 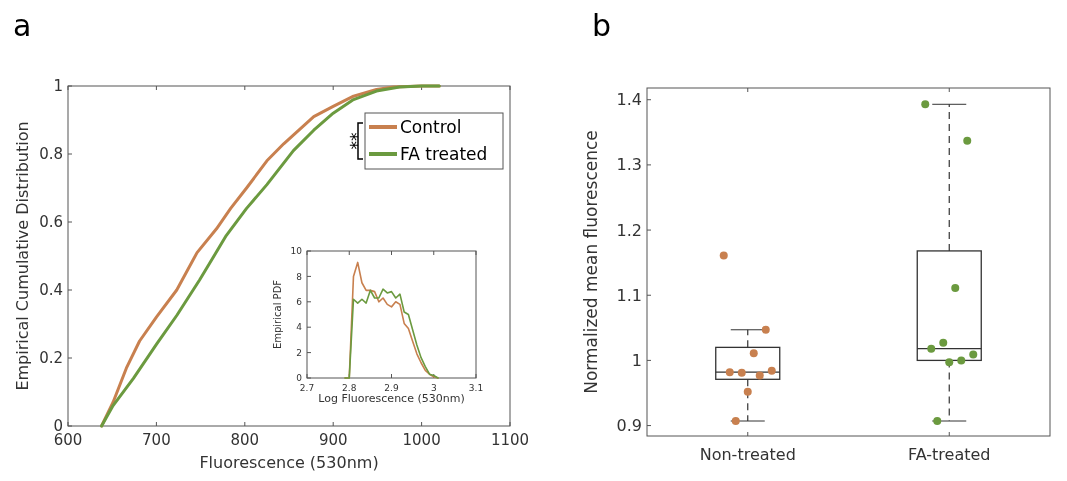 What do you see at coordinates (747, 454) in the screenshot?
I see `x-tick-label: Non-treated` at bounding box center [747, 454].